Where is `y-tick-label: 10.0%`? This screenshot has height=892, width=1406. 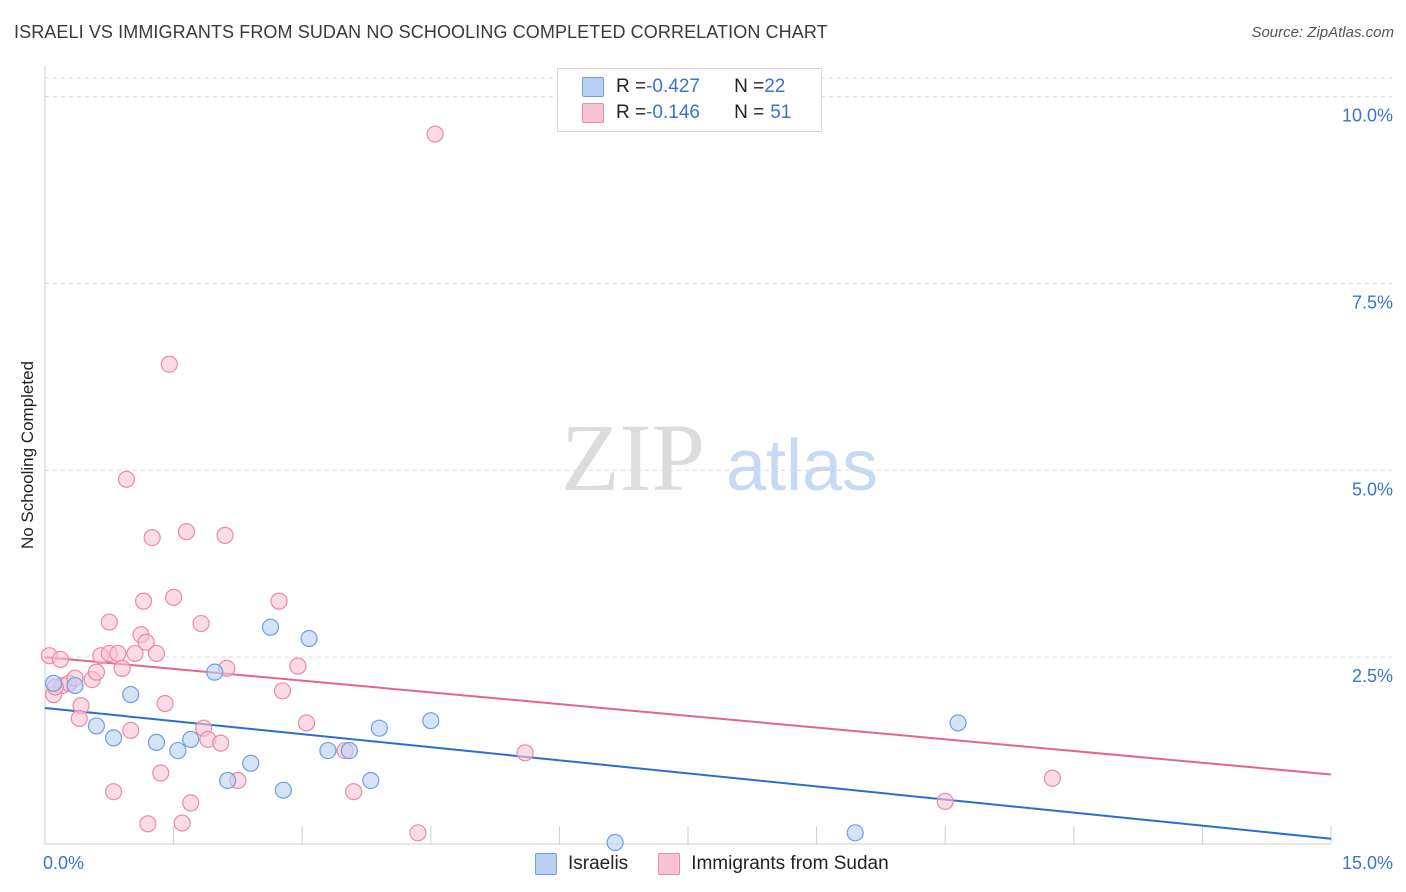 y-tick-label: 10.0% is located at coordinates (1367, 116).